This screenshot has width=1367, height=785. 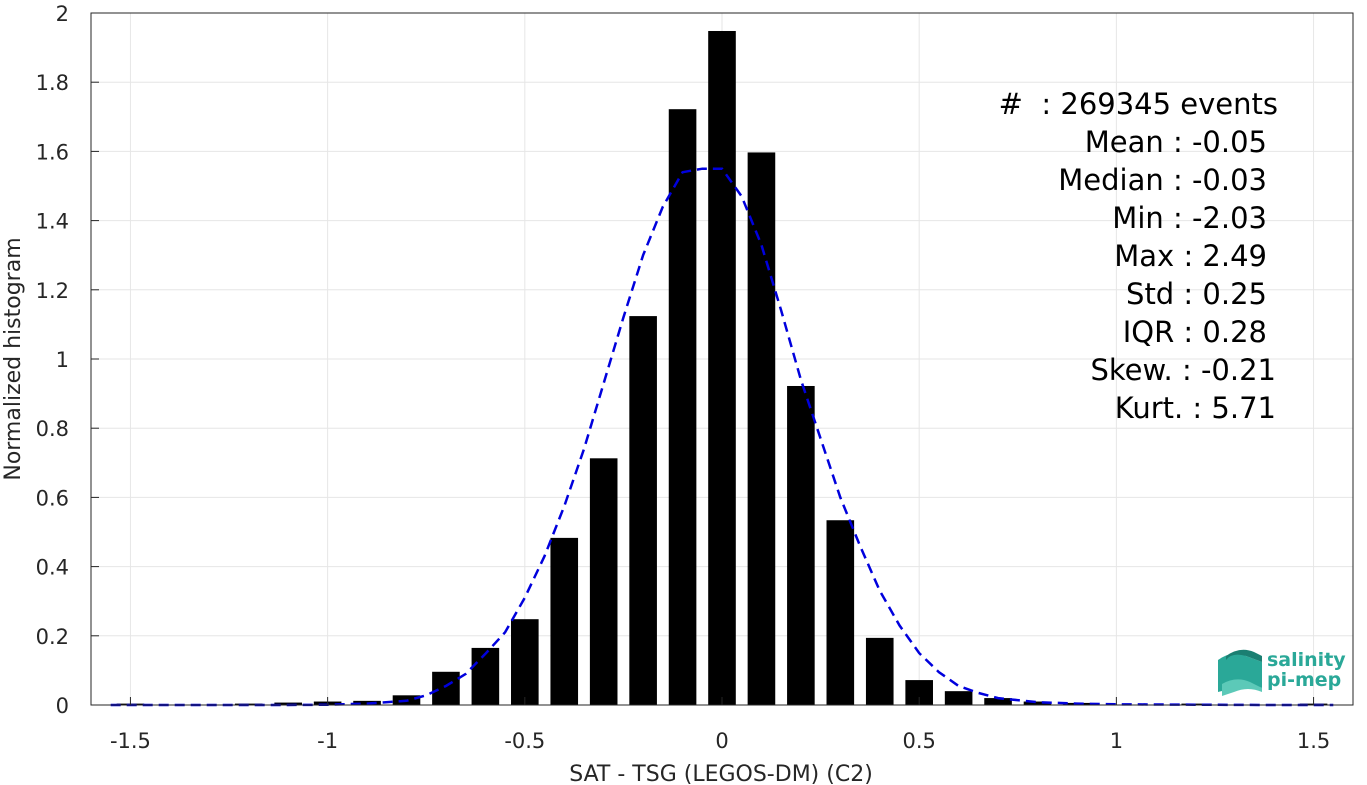 I want to click on stat-count: # : 269345 events, so click(x=1138, y=104).